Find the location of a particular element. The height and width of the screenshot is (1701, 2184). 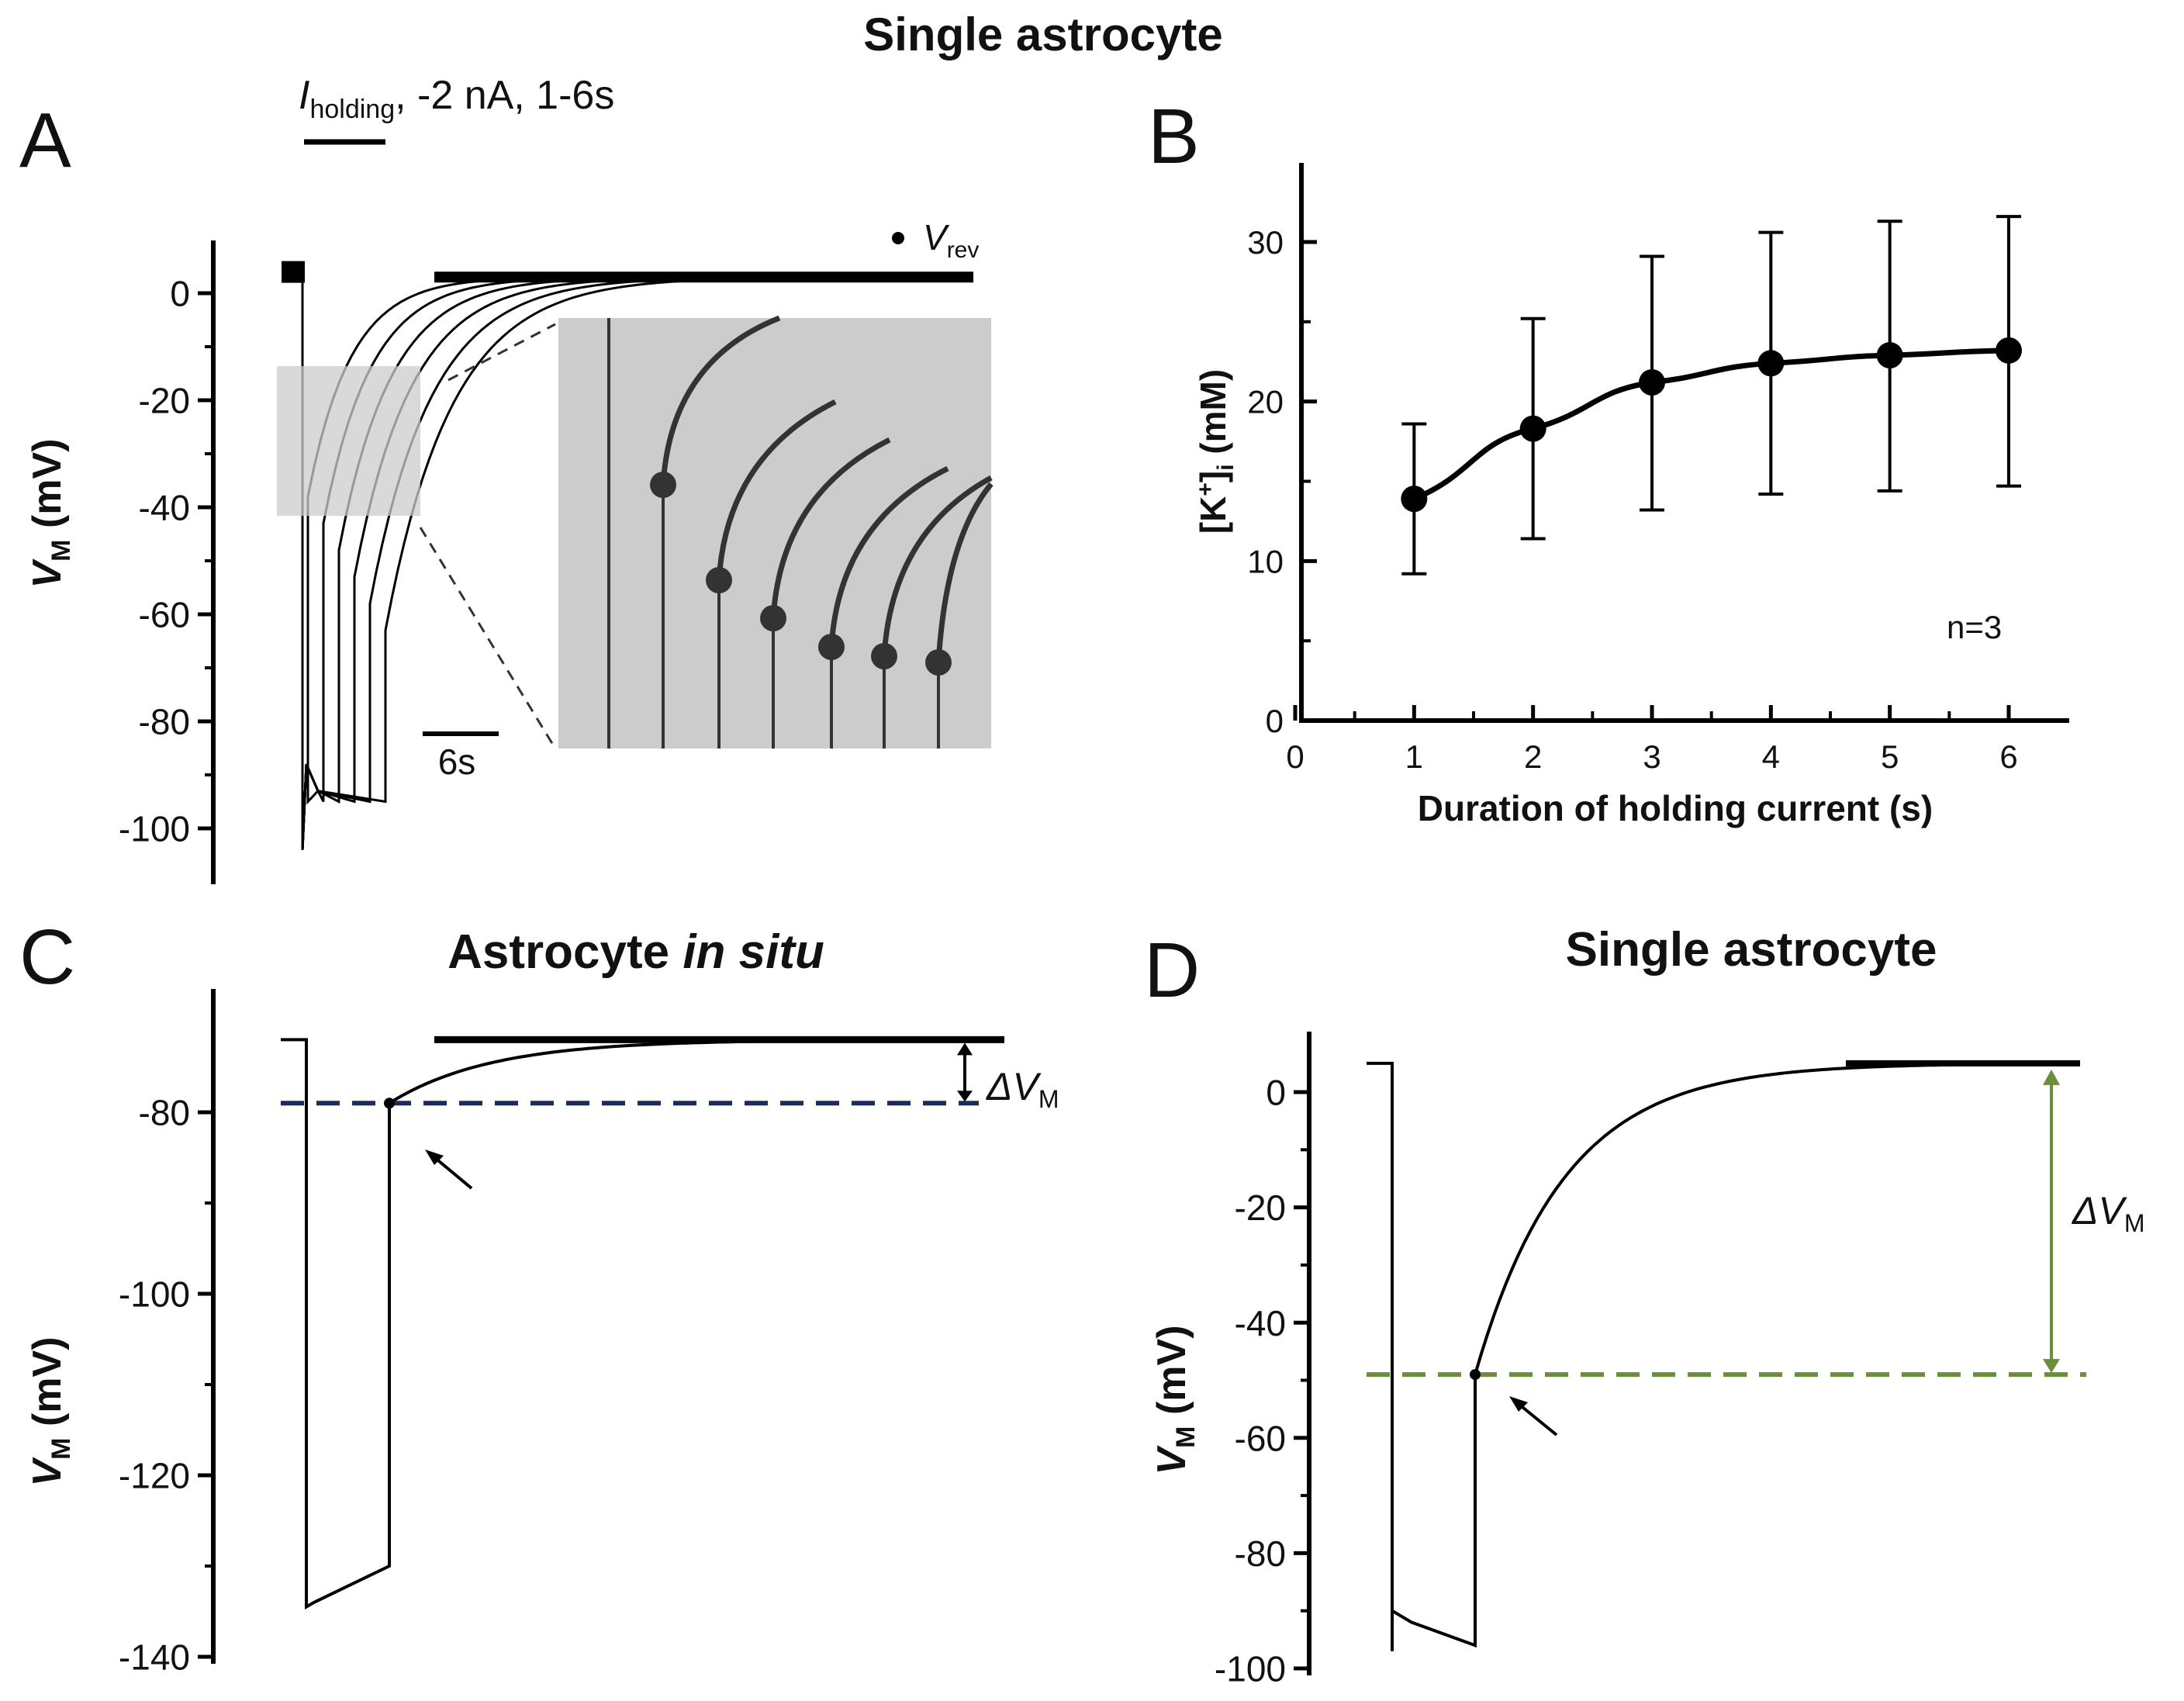

d-arrow-shaft is located at coordinates (1537, 1419).